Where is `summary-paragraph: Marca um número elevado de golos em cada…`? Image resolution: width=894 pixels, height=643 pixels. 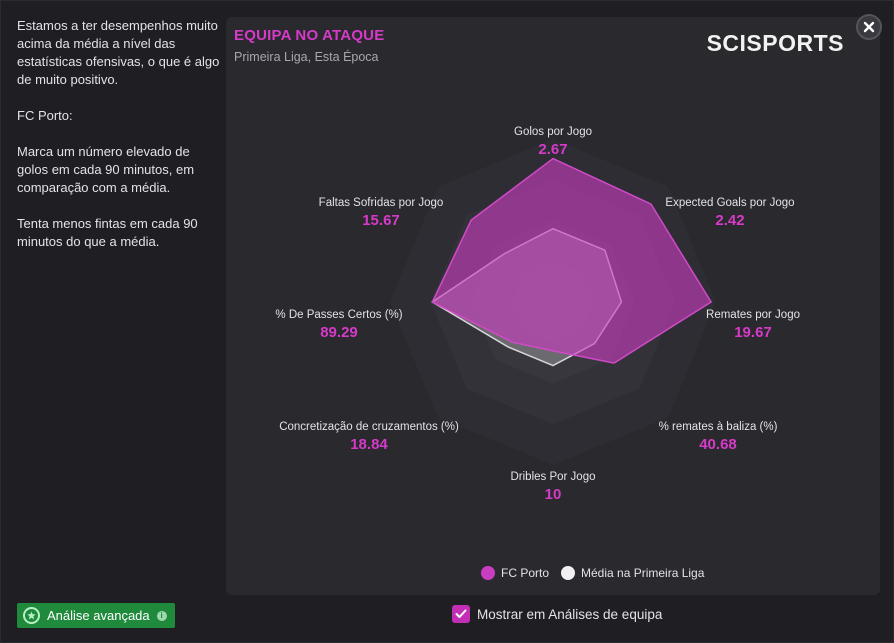
summary-paragraph: Marca um número elevado de golos em cada… is located at coordinates (106, 169).